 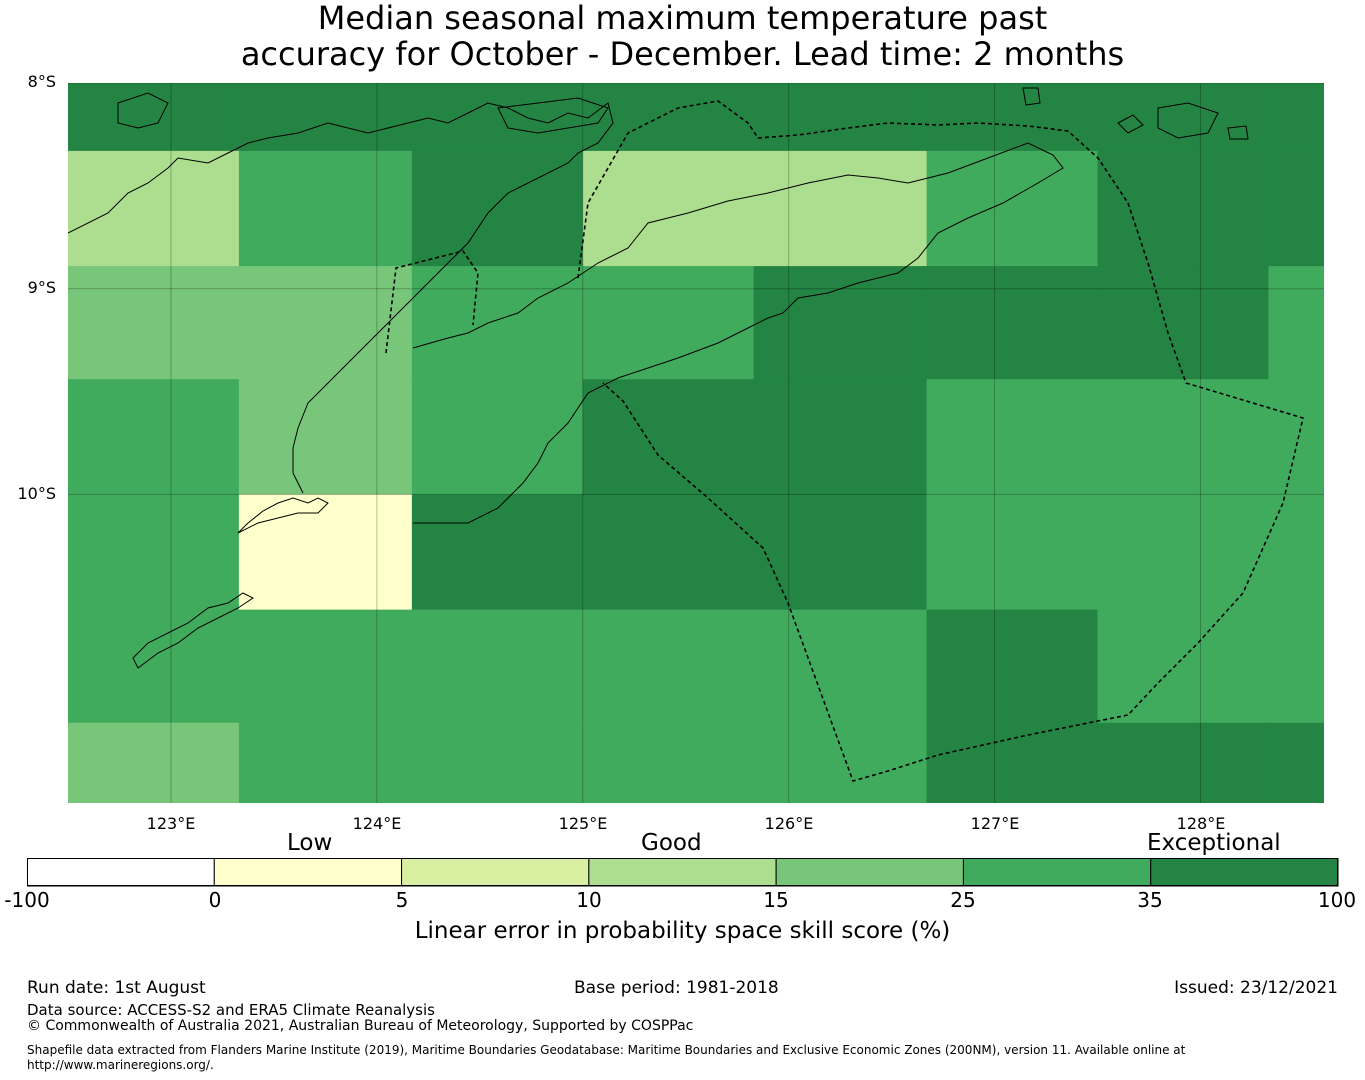 I want to click on sawu-coastline, so click(x=193, y=630).